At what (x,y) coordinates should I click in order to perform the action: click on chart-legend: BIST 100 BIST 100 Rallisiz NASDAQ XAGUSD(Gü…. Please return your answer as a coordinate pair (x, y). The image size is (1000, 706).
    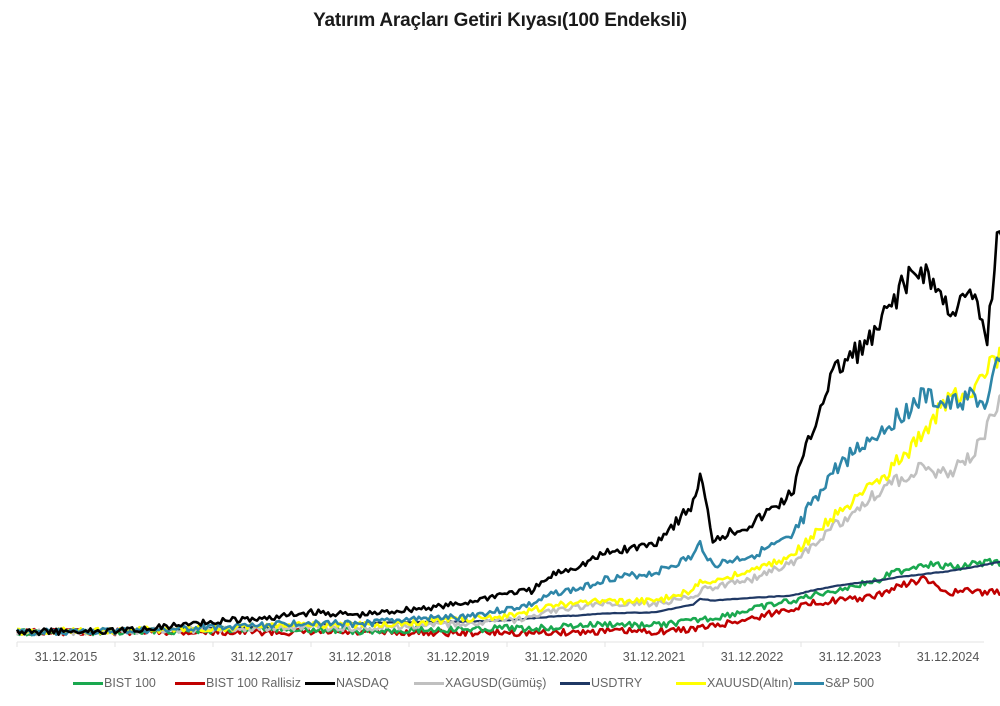
    Looking at the image, I should click on (500, 686).